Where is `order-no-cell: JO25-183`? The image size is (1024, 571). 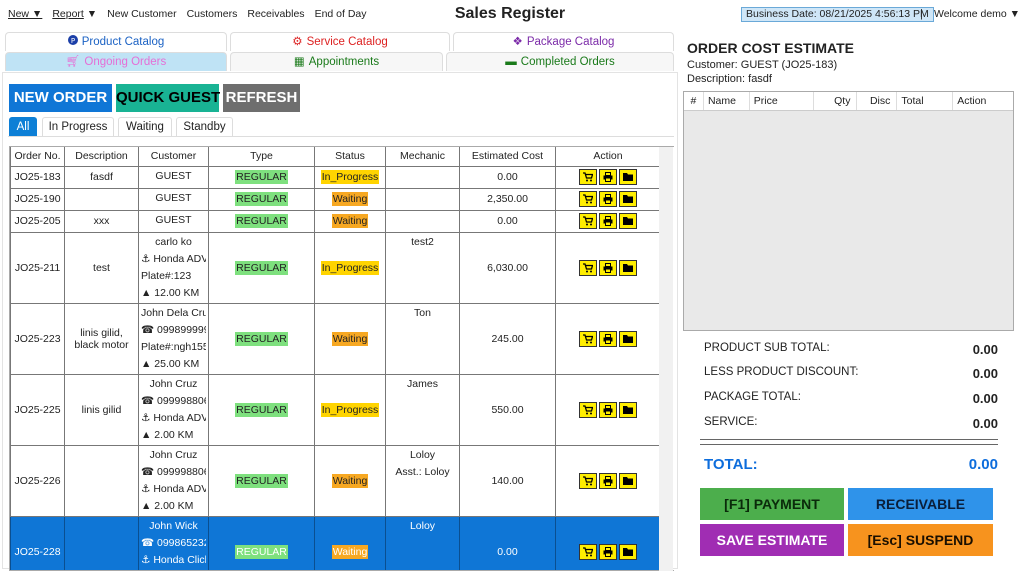
order-no-cell: JO25-183 is located at coordinates (37, 177).